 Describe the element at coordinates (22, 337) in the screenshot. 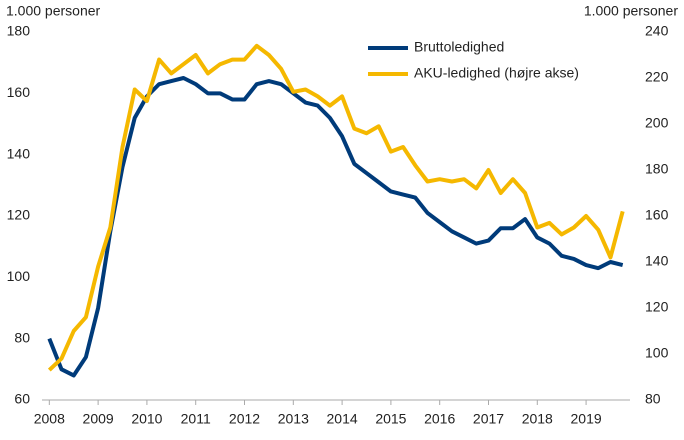

I see `y-tick-label: 80` at that location.